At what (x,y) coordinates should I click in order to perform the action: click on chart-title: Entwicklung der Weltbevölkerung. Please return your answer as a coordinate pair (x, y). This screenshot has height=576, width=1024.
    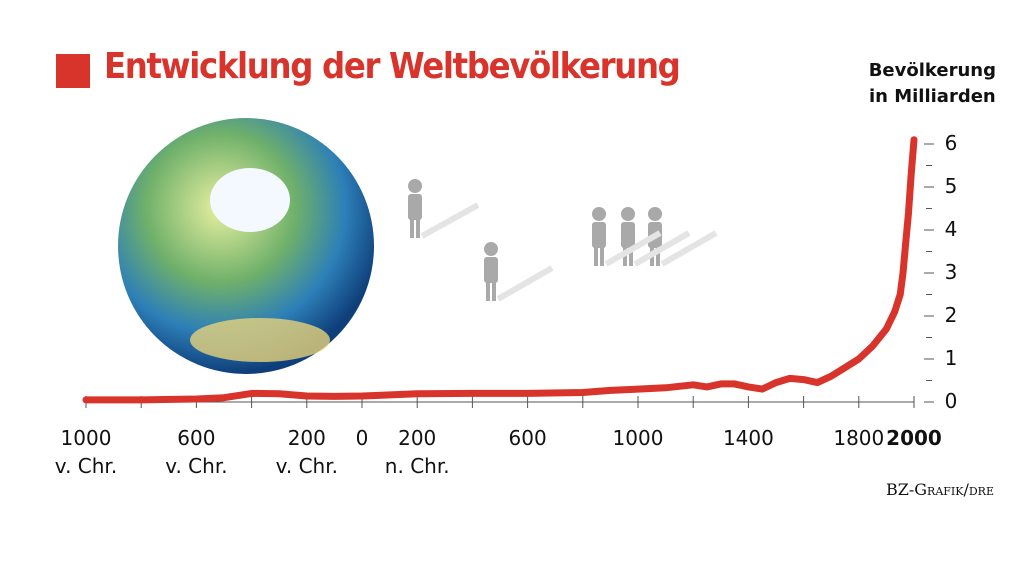
    Looking at the image, I should click on (392, 66).